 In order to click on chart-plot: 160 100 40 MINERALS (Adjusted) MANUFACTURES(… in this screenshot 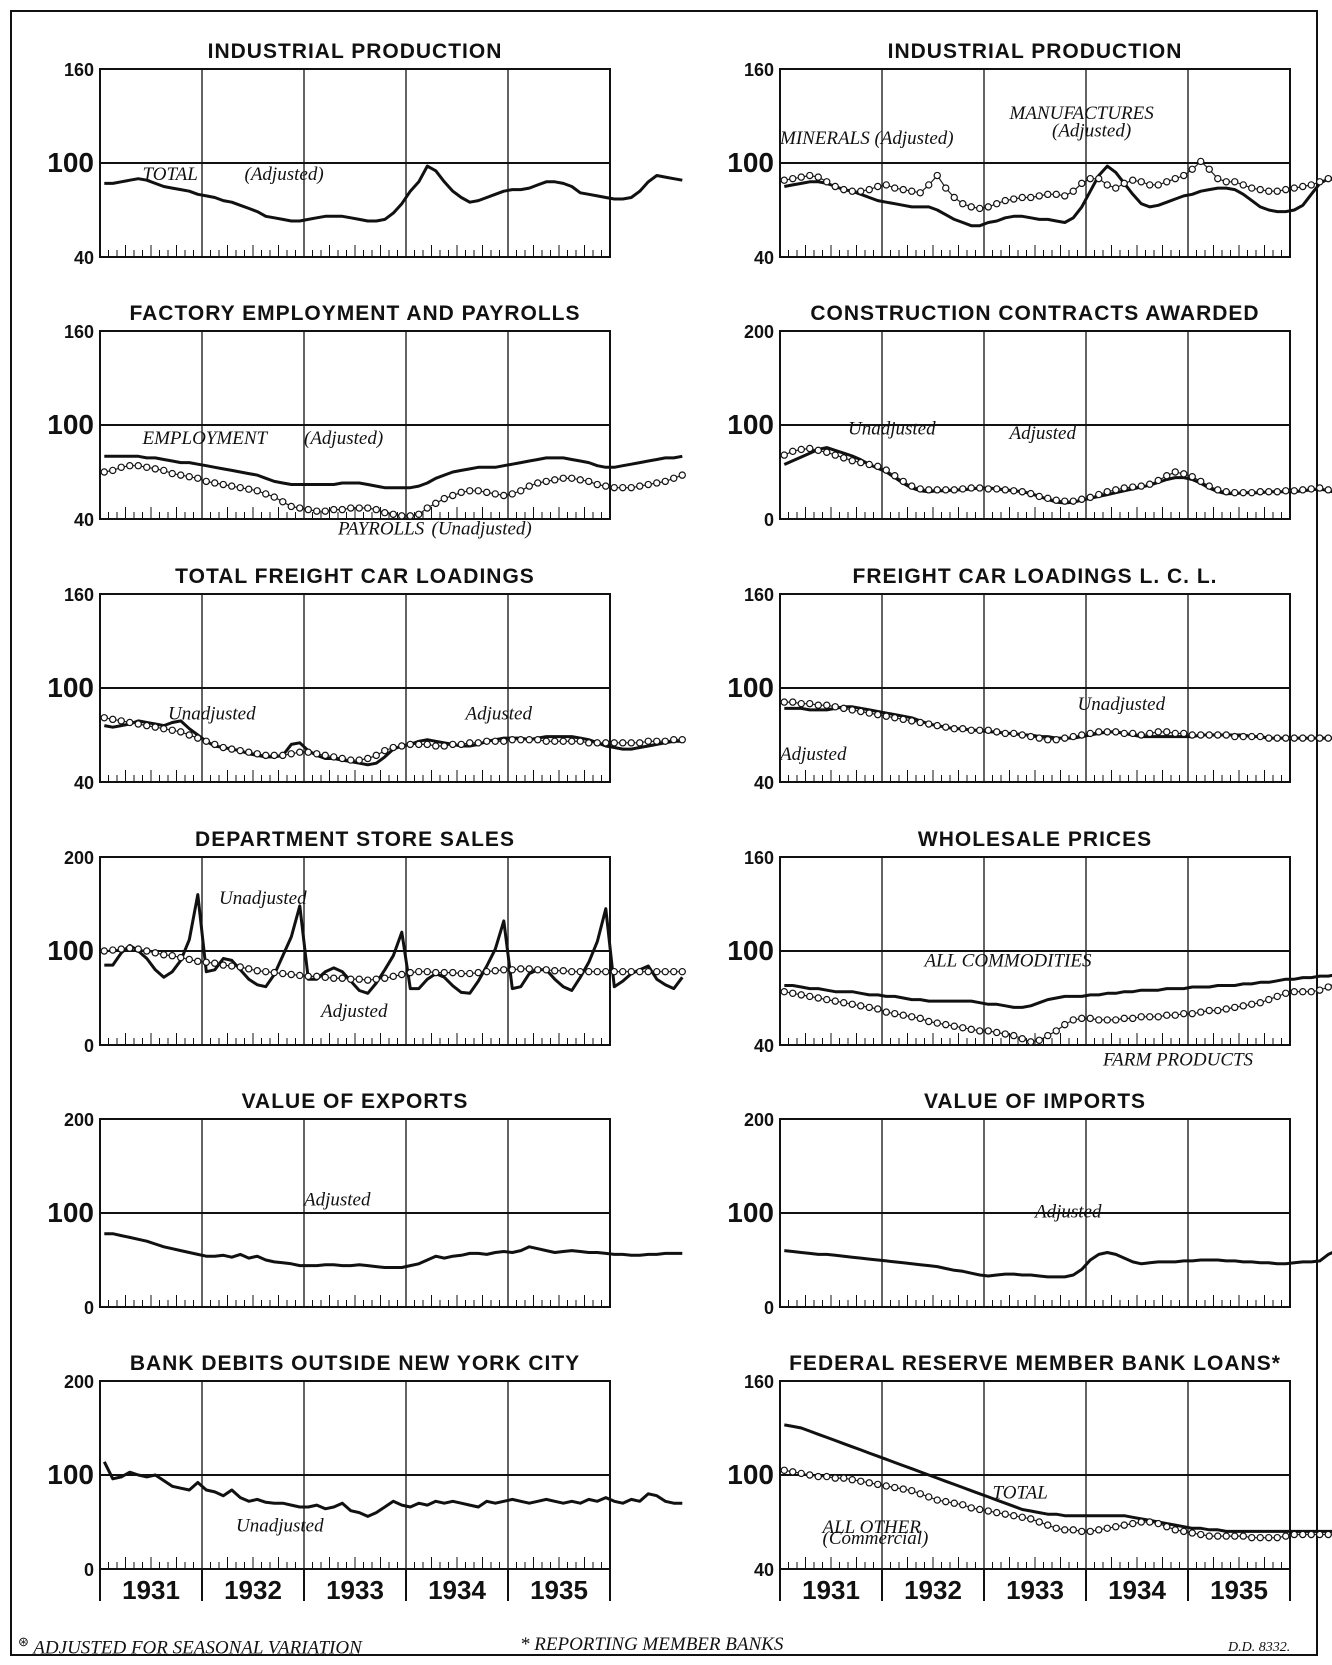, I will do `click(1029, 164)`.